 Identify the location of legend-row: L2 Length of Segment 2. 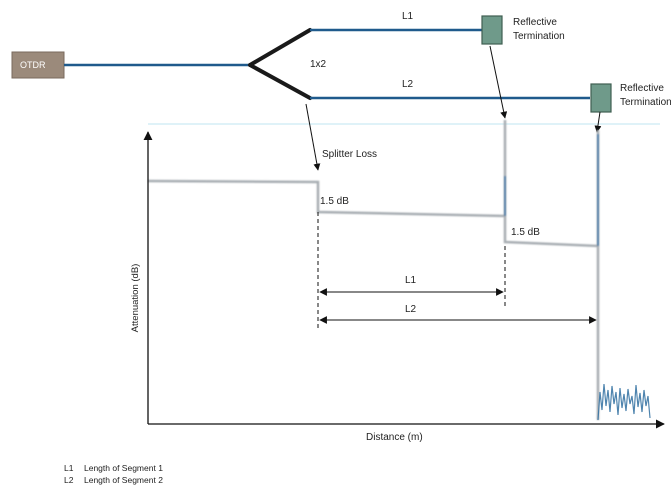
(113, 480).